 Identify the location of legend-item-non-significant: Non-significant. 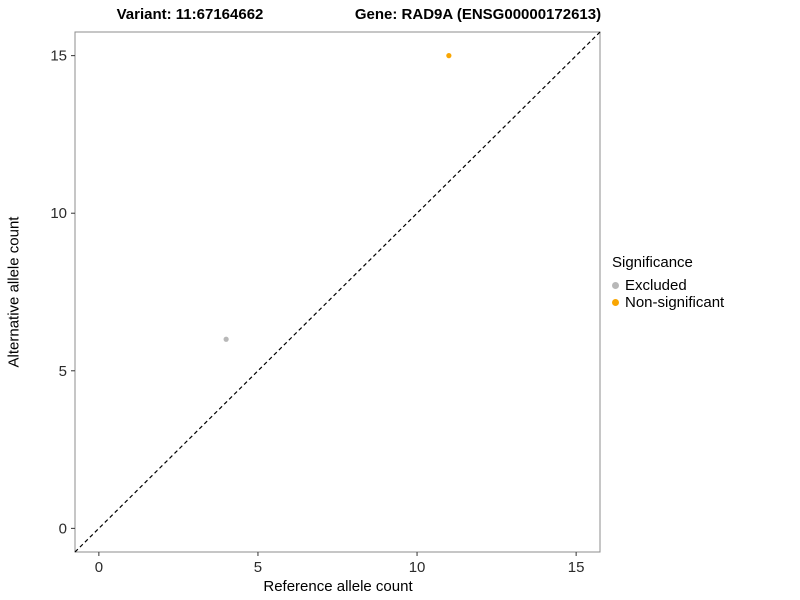
(668, 302).